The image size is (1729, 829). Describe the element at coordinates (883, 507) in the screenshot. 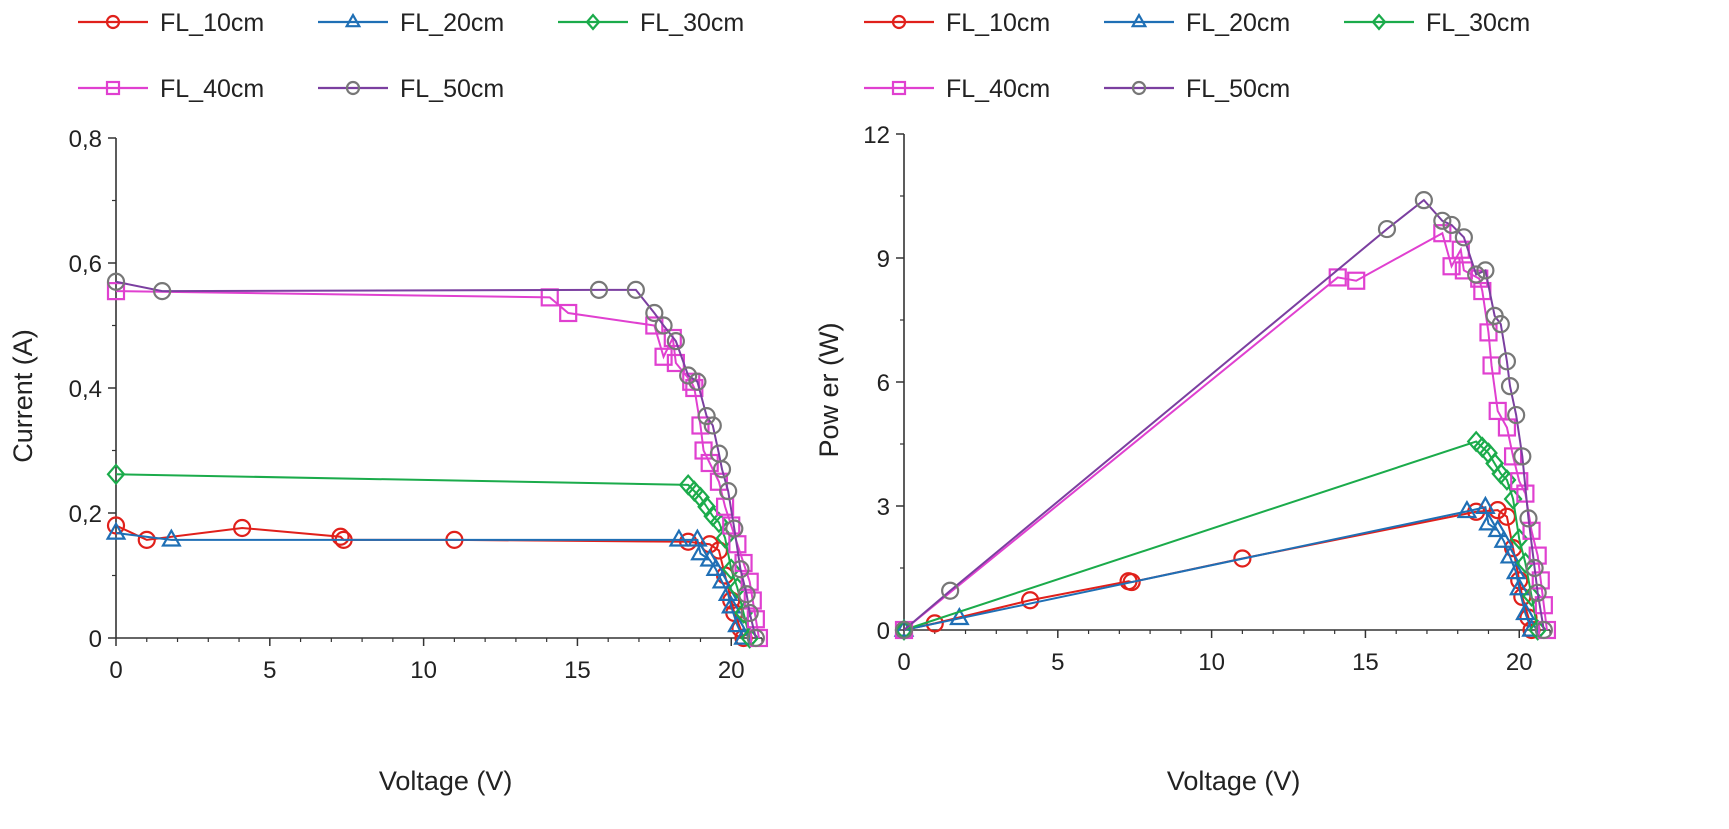

I see `y-tick-label: 3` at that location.